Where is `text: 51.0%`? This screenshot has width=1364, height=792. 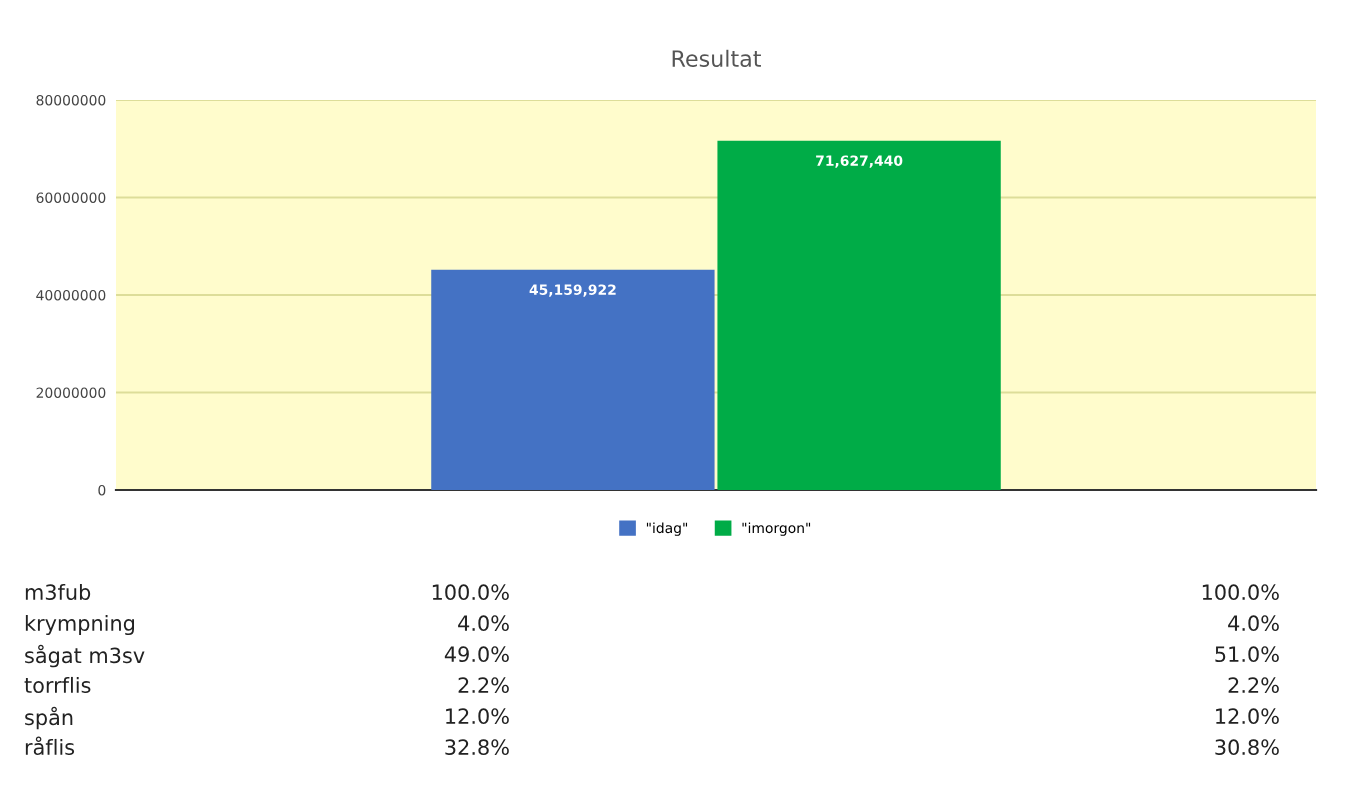
text: 51.0% is located at coordinates (1247, 654).